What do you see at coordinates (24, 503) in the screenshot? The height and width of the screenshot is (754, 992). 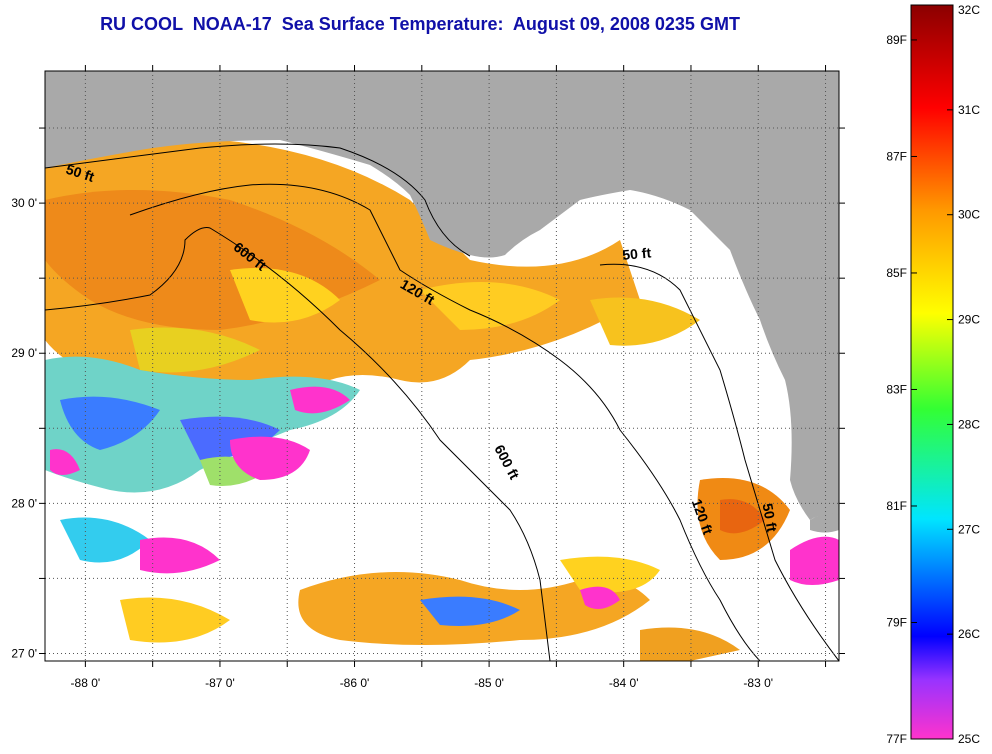 I see `y-tick-label: 28 0'` at bounding box center [24, 503].